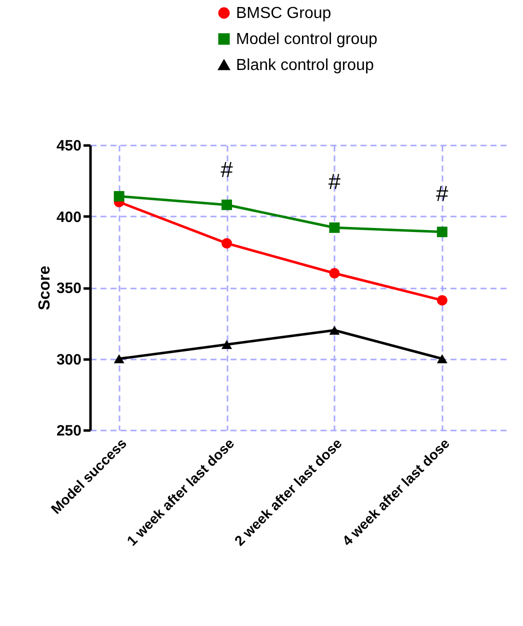 This screenshot has width=523, height=626. I want to click on legend-label: BMSC Group, so click(284, 13).